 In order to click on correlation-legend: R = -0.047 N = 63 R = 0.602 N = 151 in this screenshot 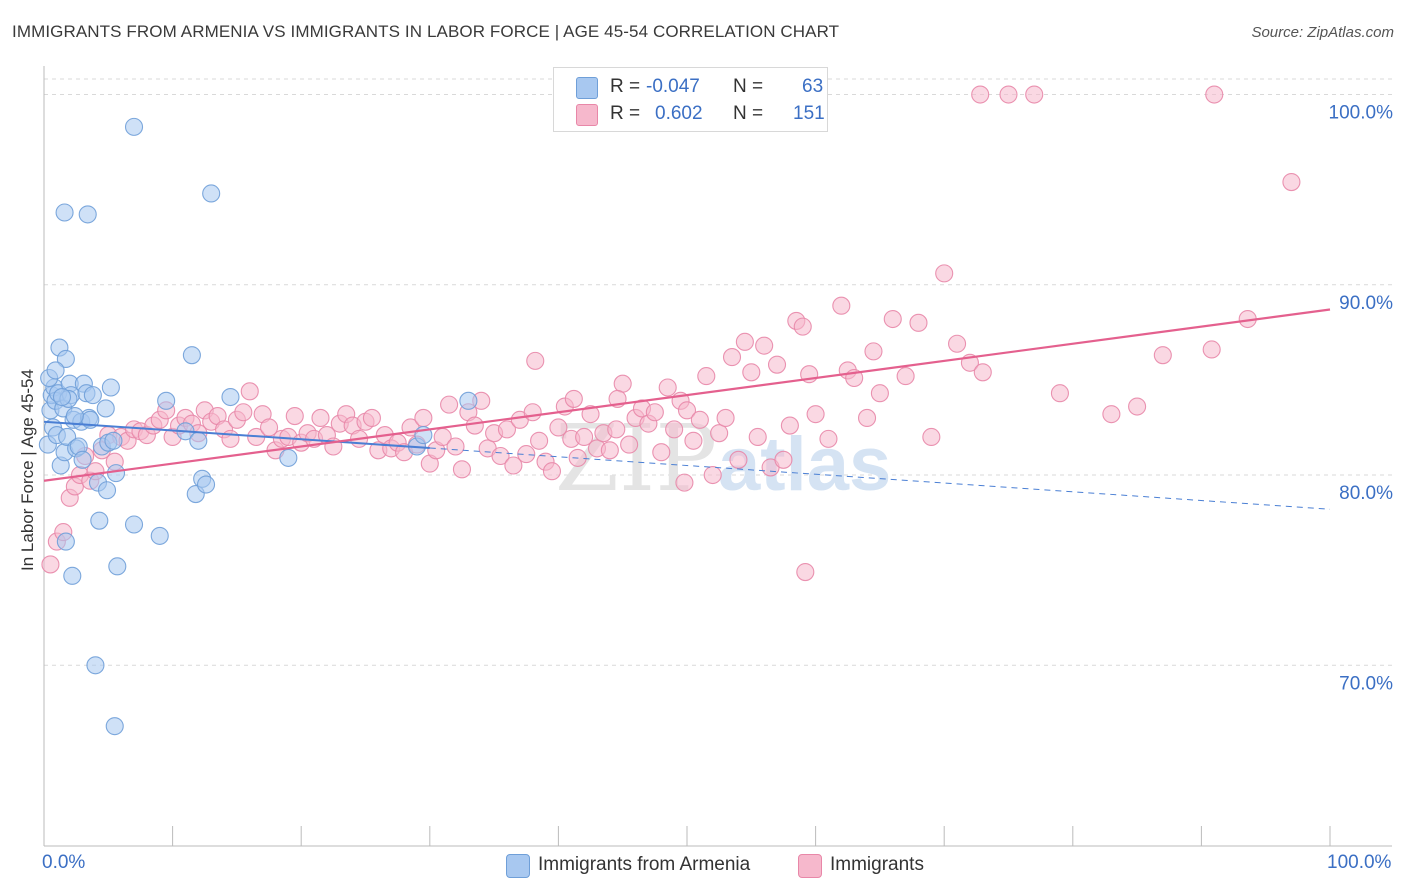, I will do `click(690, 99)`.